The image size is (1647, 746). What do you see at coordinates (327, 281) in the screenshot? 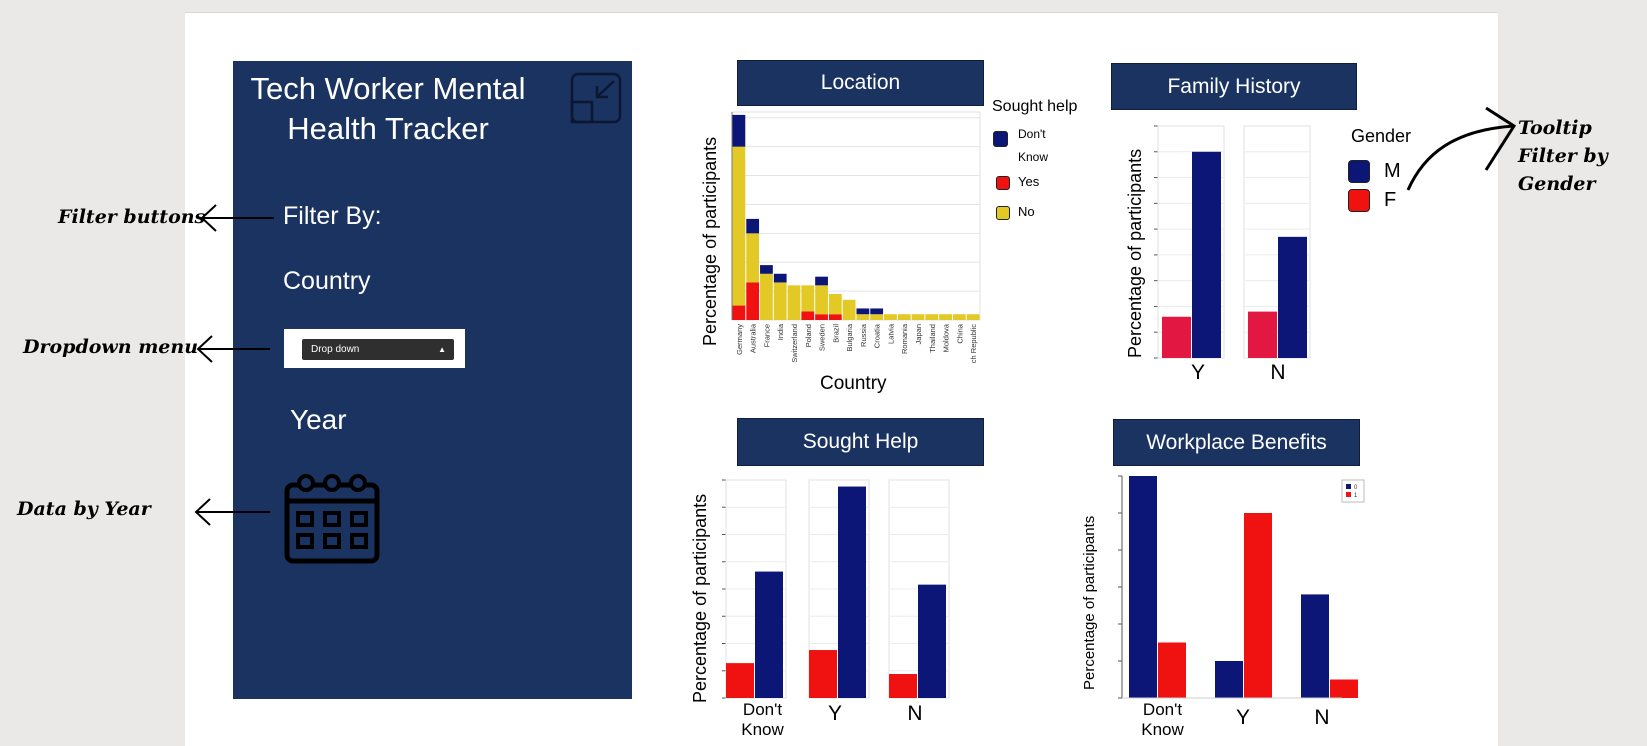
I see `country-label: Country` at bounding box center [327, 281].